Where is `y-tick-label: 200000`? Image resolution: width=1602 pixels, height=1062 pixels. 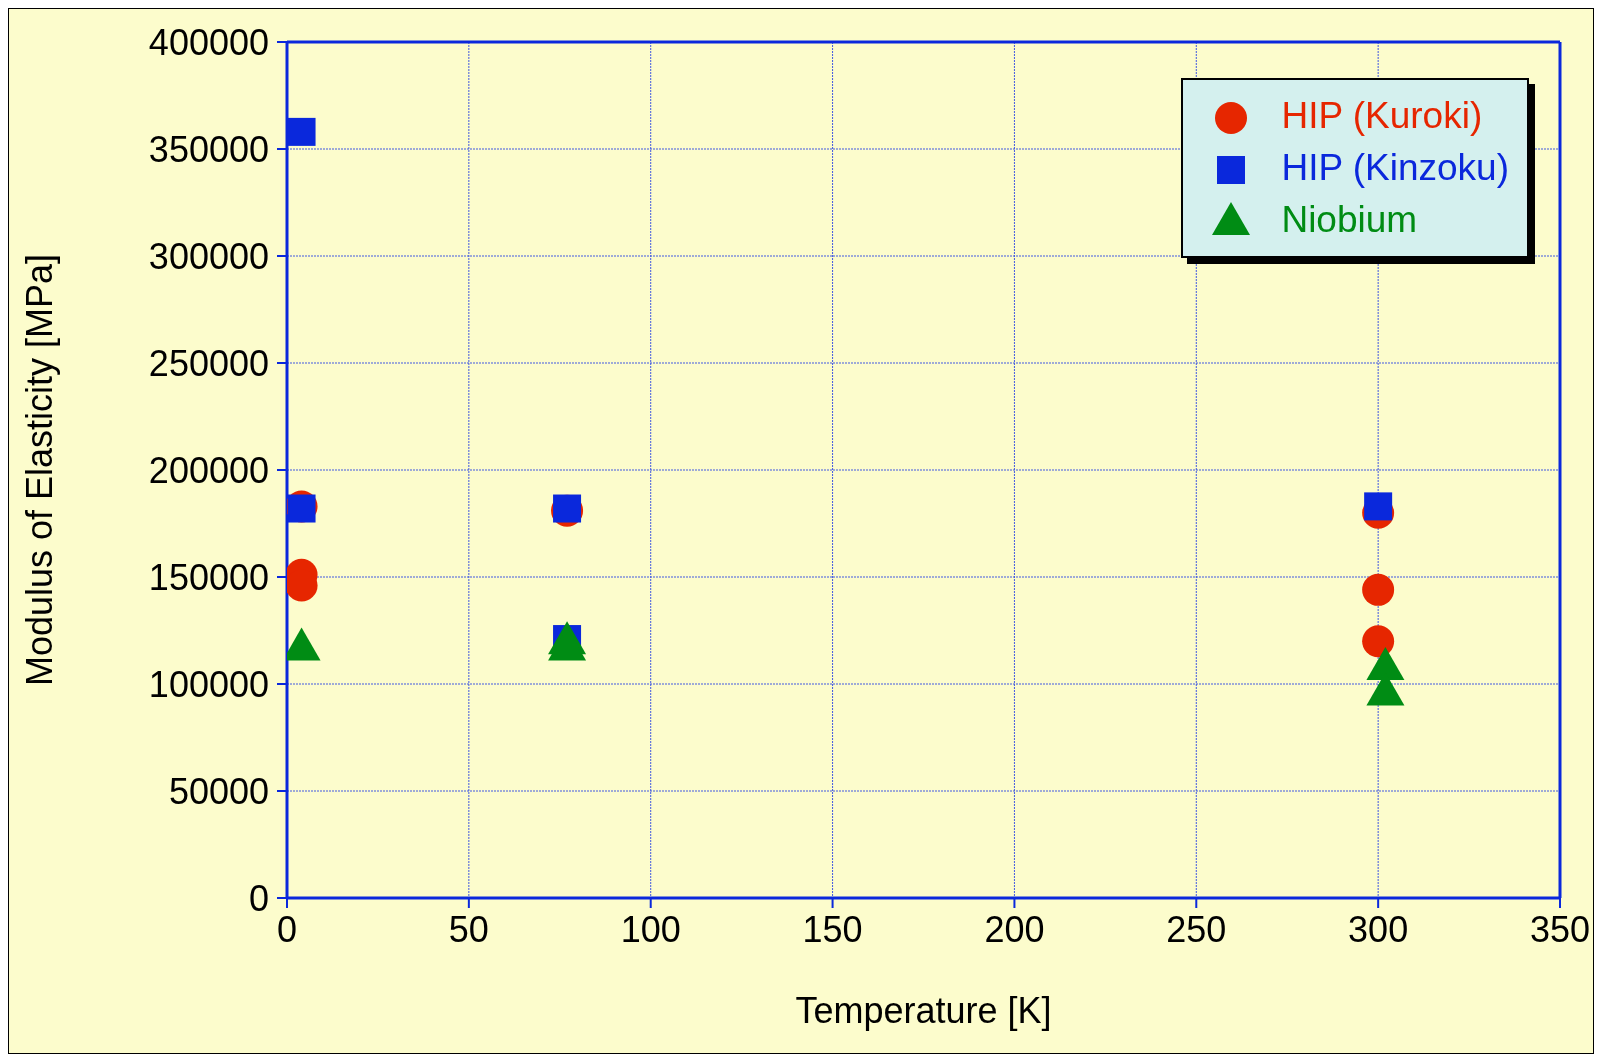
y-tick-label: 200000 is located at coordinates (208, 470).